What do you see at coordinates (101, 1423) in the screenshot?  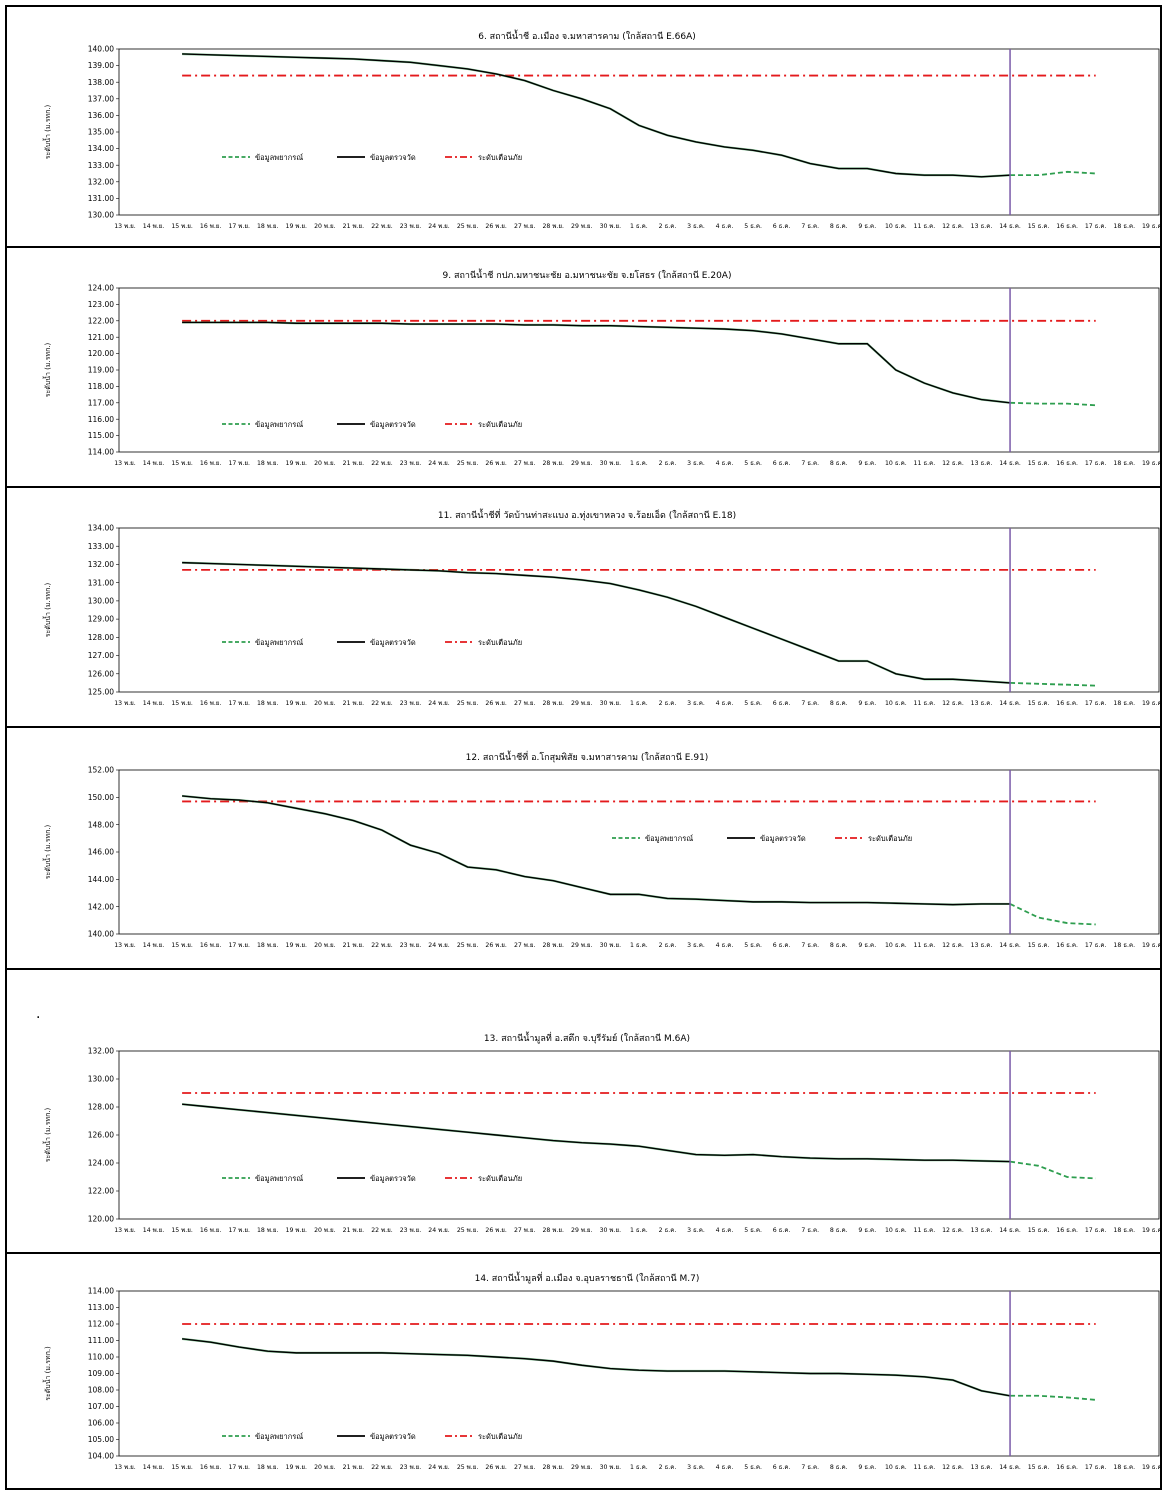 I see `y-tick-label: 106.00` at bounding box center [101, 1423].